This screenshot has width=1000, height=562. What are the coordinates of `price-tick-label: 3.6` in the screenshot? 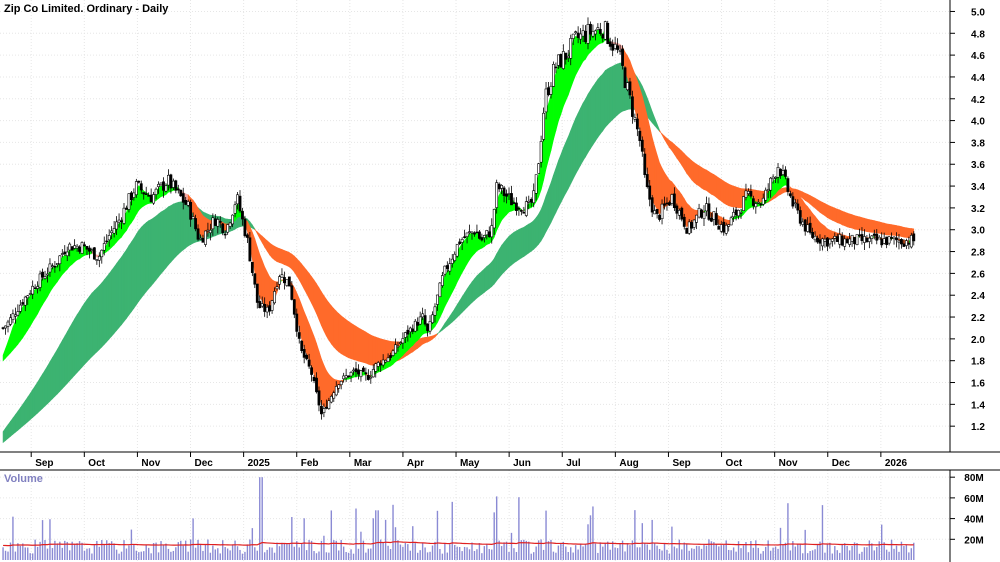 It's located at (978, 165).